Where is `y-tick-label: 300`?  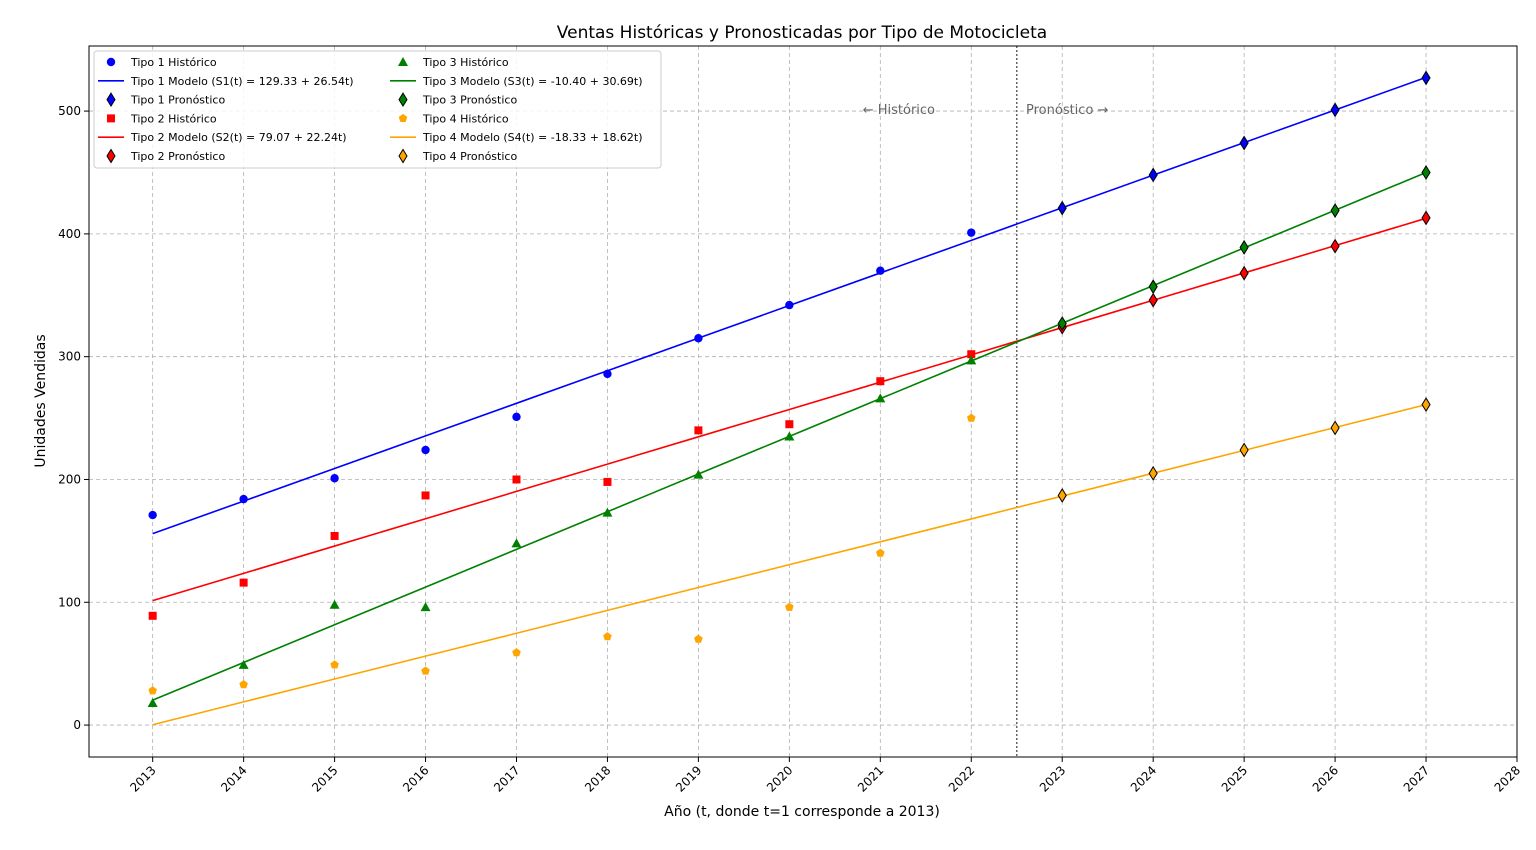 y-tick-label: 300 is located at coordinates (69, 357).